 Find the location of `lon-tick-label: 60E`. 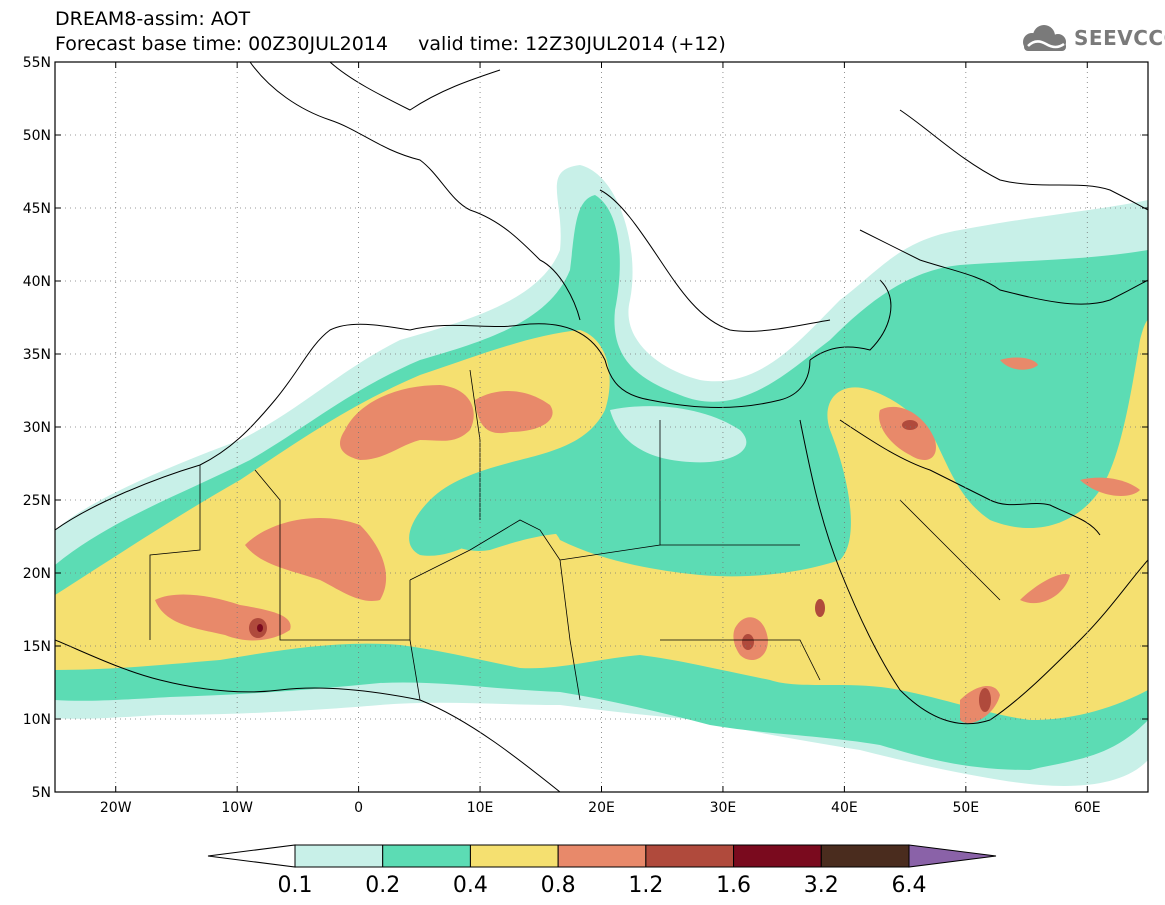

lon-tick-label: 60E is located at coordinates (1087, 808).